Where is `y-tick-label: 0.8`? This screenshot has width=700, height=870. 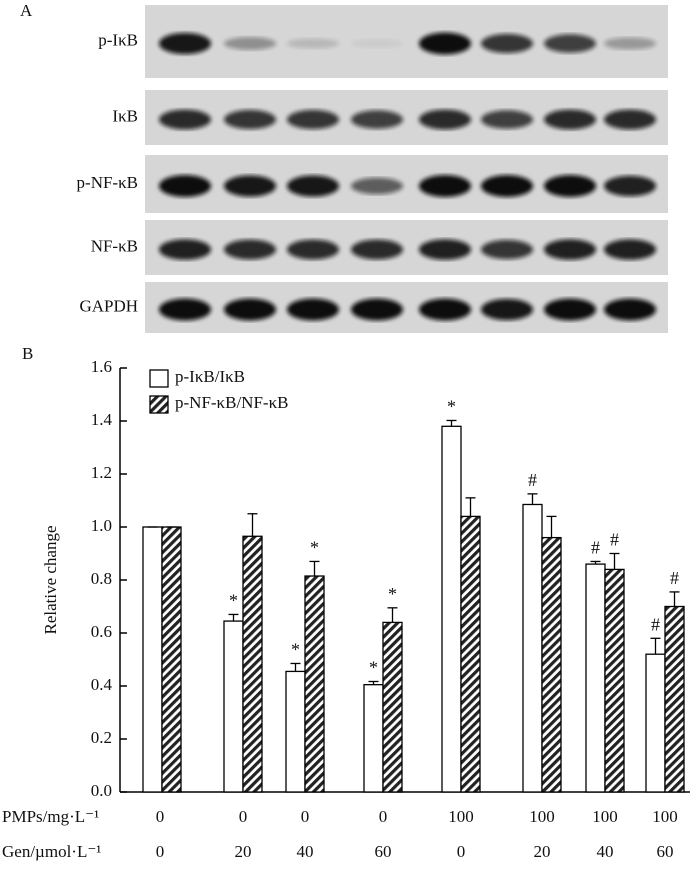 y-tick-label: 0.8 is located at coordinates (101, 578).